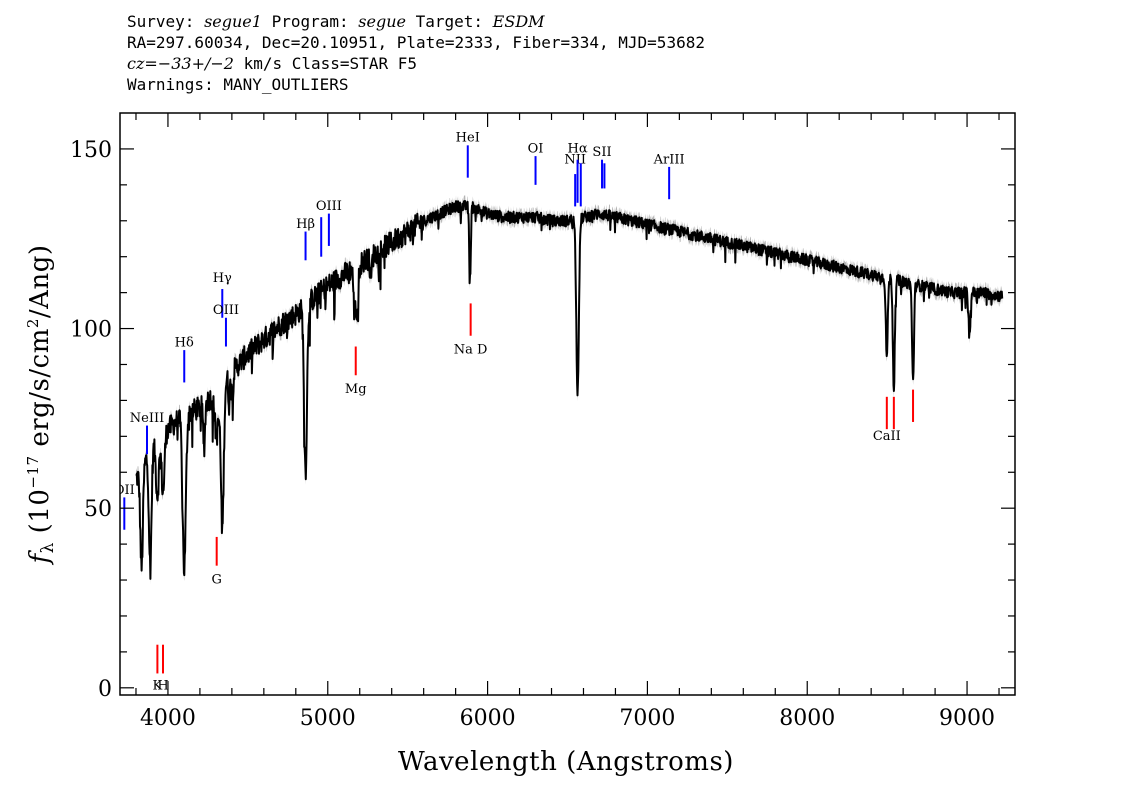 This screenshot has height=810, width=1134. What do you see at coordinates (518, 21) in the screenshot?
I see `target-name: ESDM` at bounding box center [518, 21].